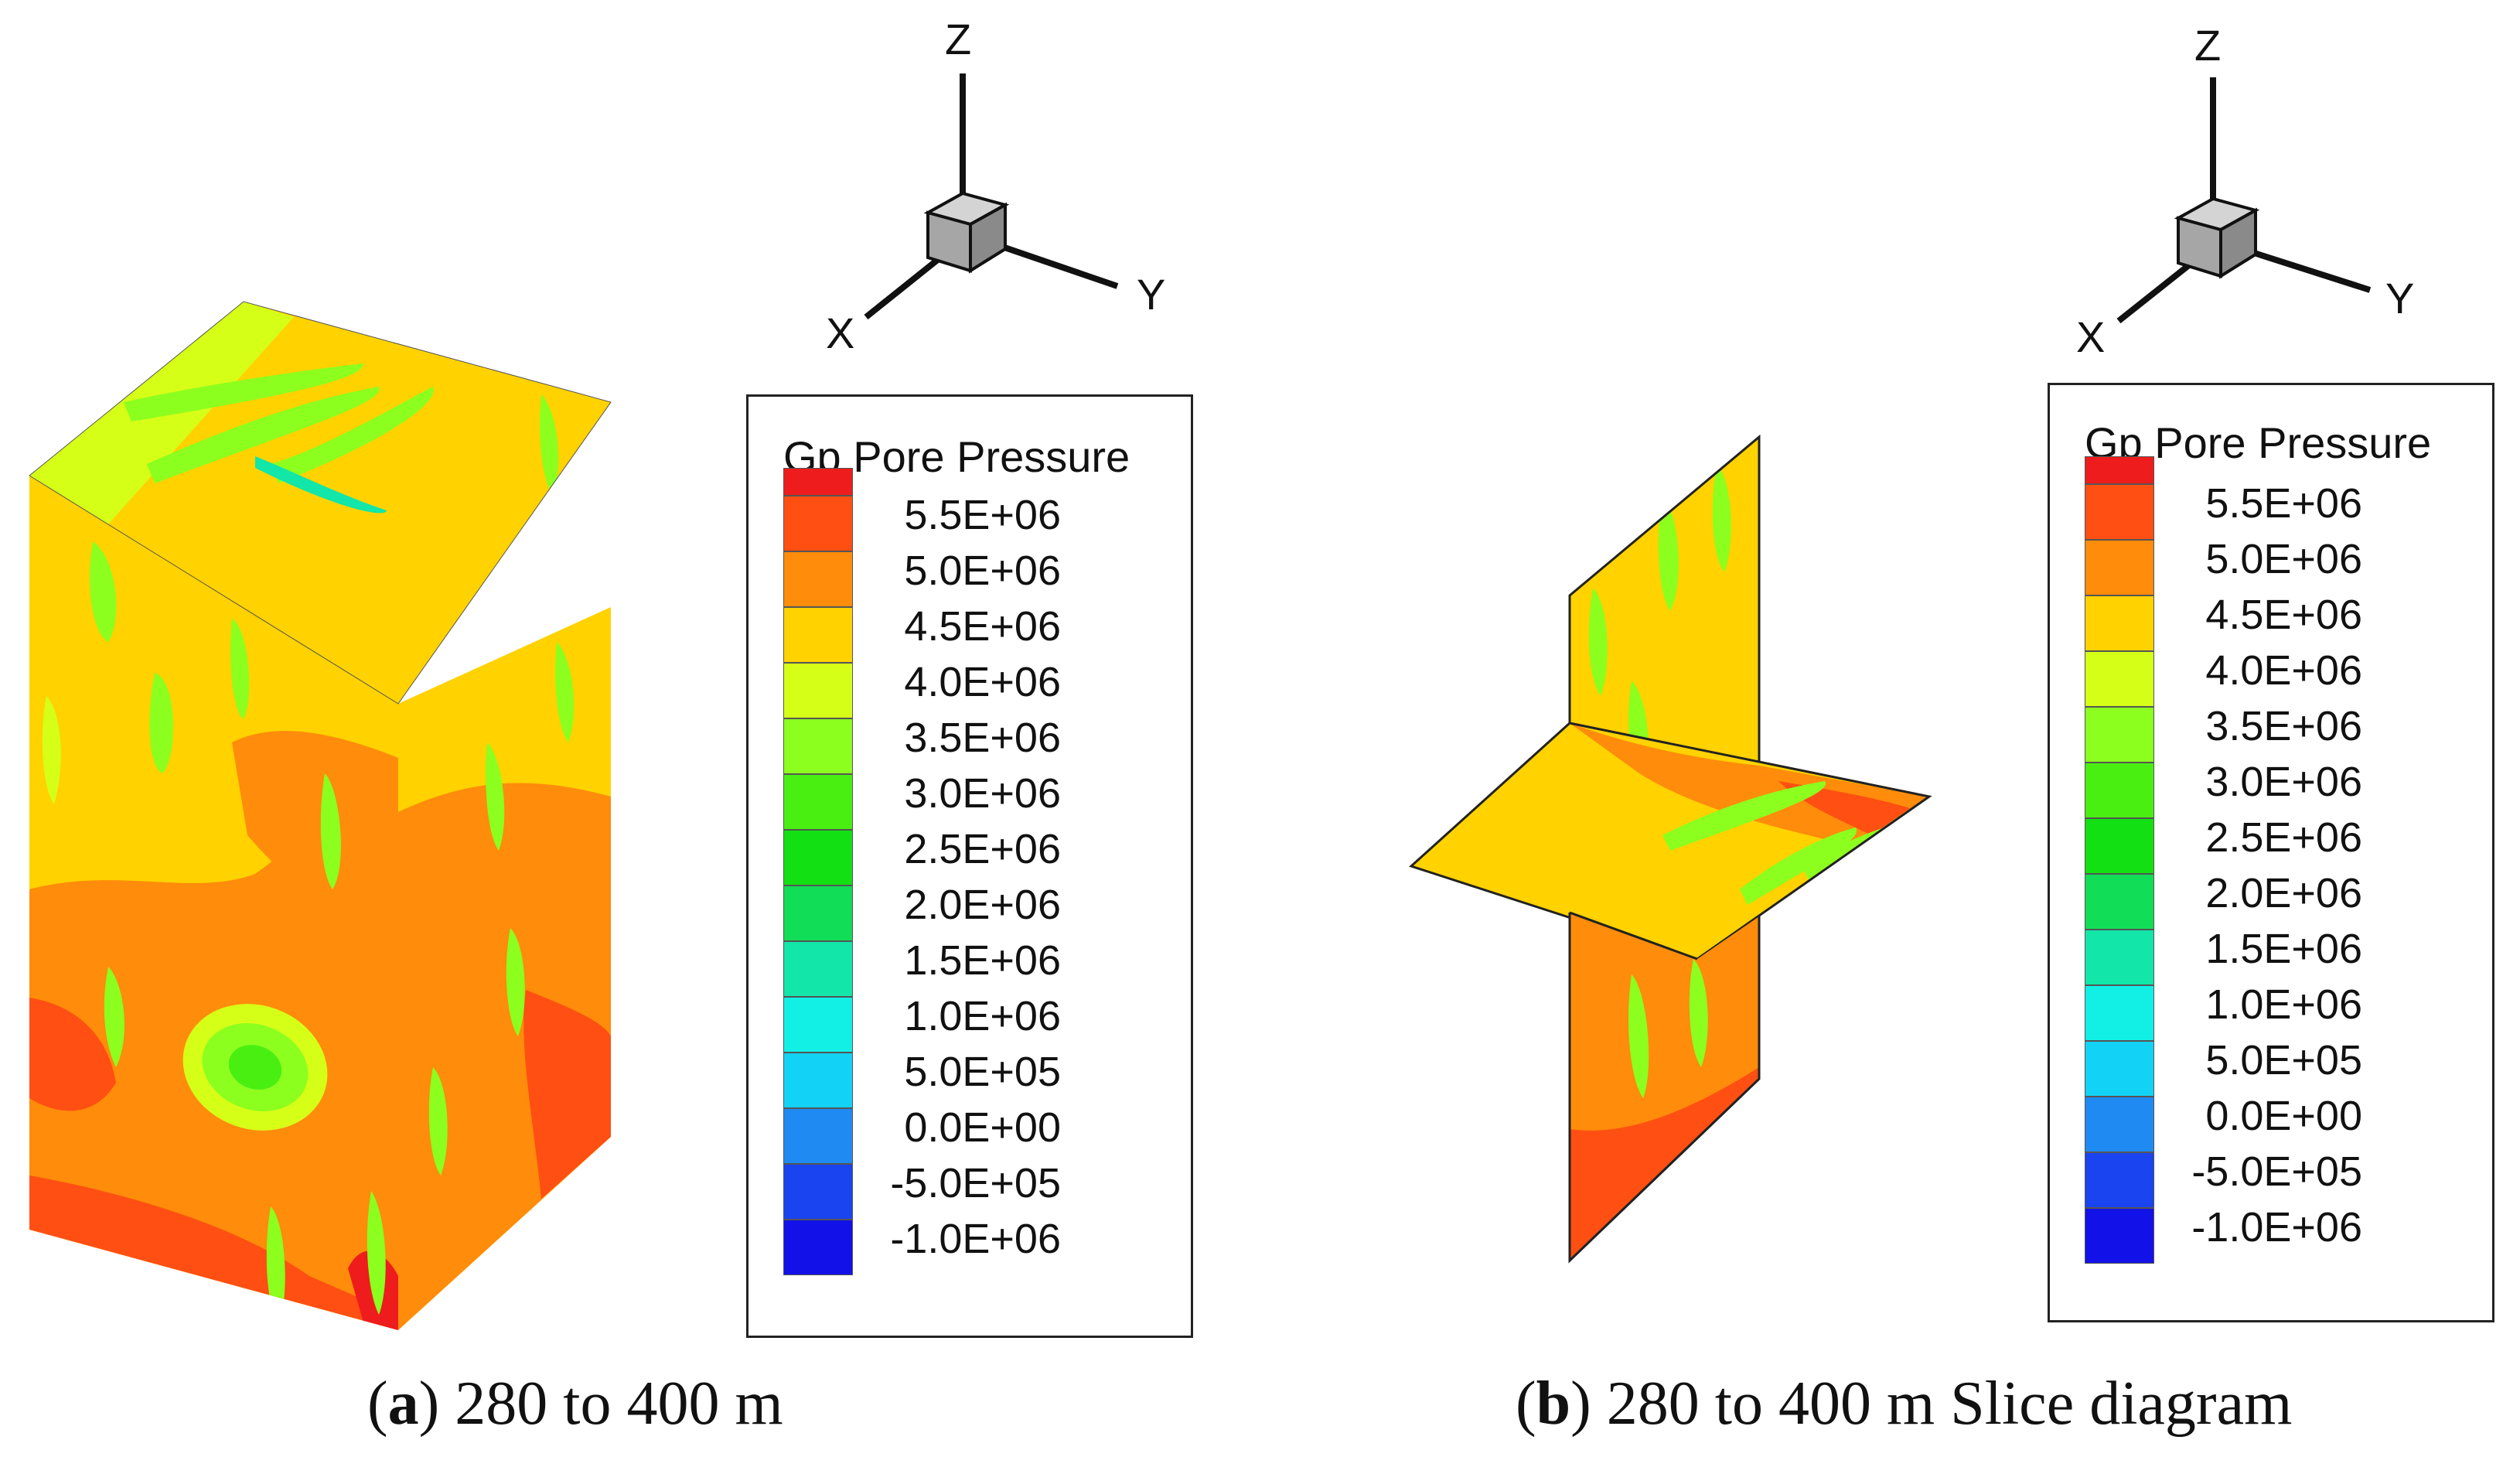 This screenshot has width=2520, height=1457. What do you see at coordinates (2245, 191) in the screenshot?
I see `axis-triad-b: Z Y X` at bounding box center [2245, 191].